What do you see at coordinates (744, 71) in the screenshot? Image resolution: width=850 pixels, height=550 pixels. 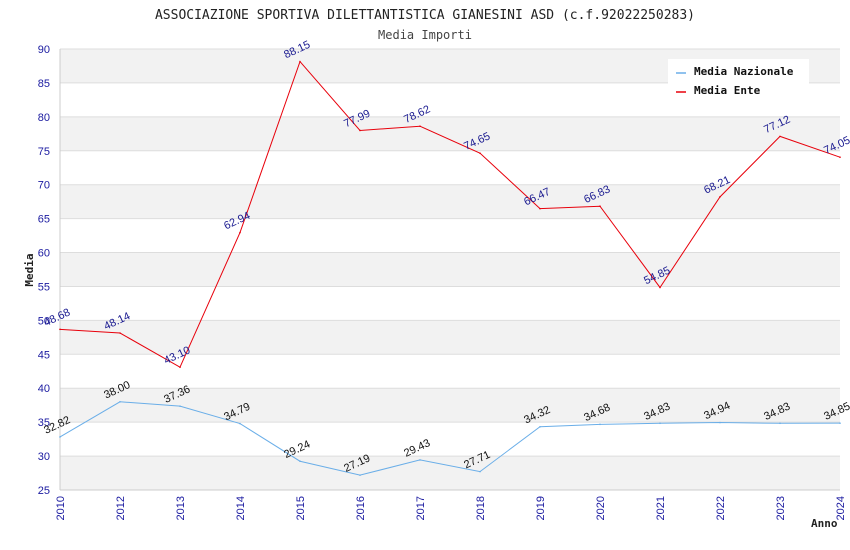 I see `legend-label-nazionale: Media Nazionale` at bounding box center [744, 71].